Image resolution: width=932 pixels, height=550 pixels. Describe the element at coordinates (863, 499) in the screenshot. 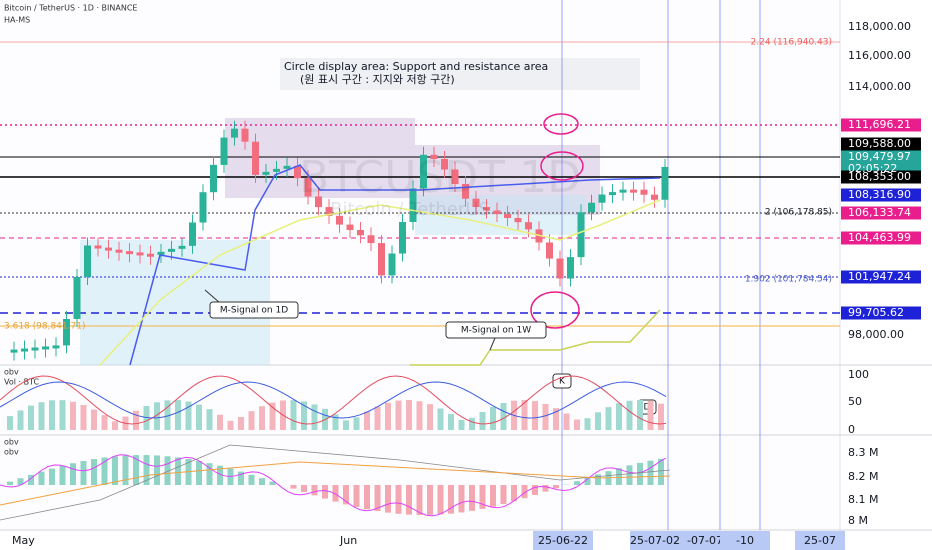

I see `obv-tick: 8.1 M` at that location.